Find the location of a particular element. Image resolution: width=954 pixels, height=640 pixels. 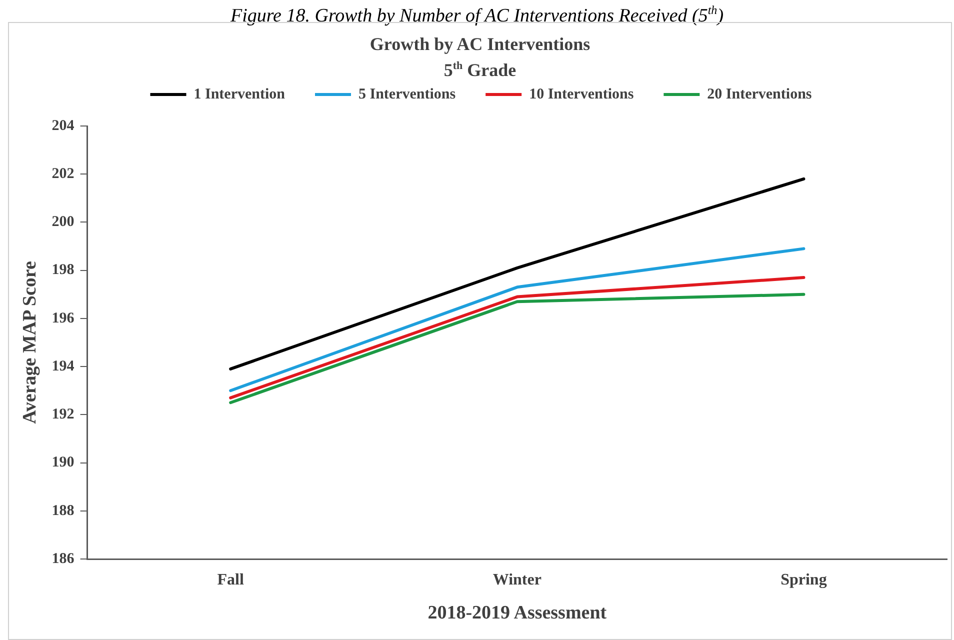

y-tick-label: 186 is located at coordinates (63, 558).